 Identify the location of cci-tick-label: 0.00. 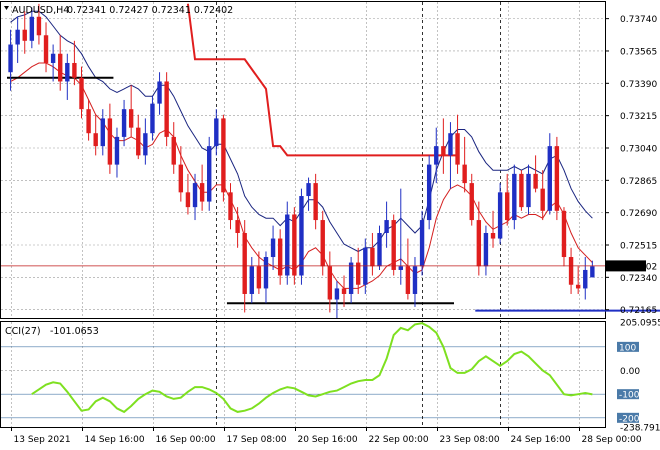
(630, 372).